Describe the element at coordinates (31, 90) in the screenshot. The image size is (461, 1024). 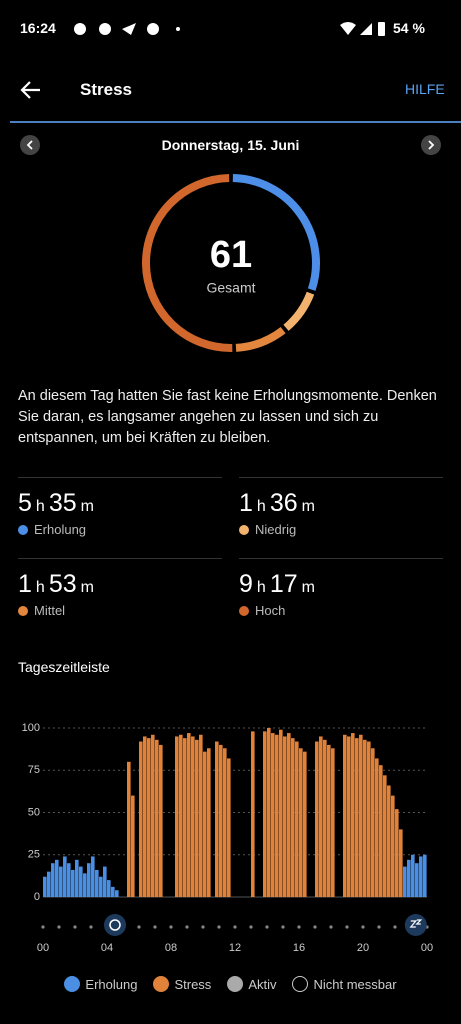
I see `back-button` at that location.